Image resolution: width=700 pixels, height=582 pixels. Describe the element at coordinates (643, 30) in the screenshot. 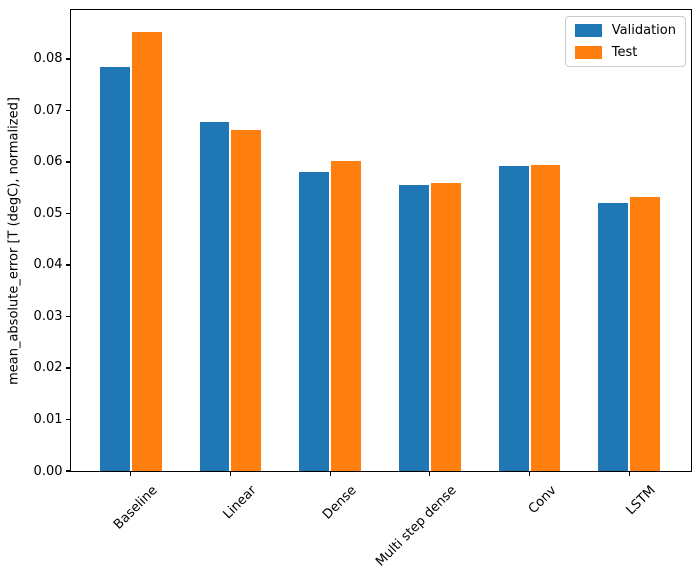

I see `legend-label-validation: Validation` at that location.